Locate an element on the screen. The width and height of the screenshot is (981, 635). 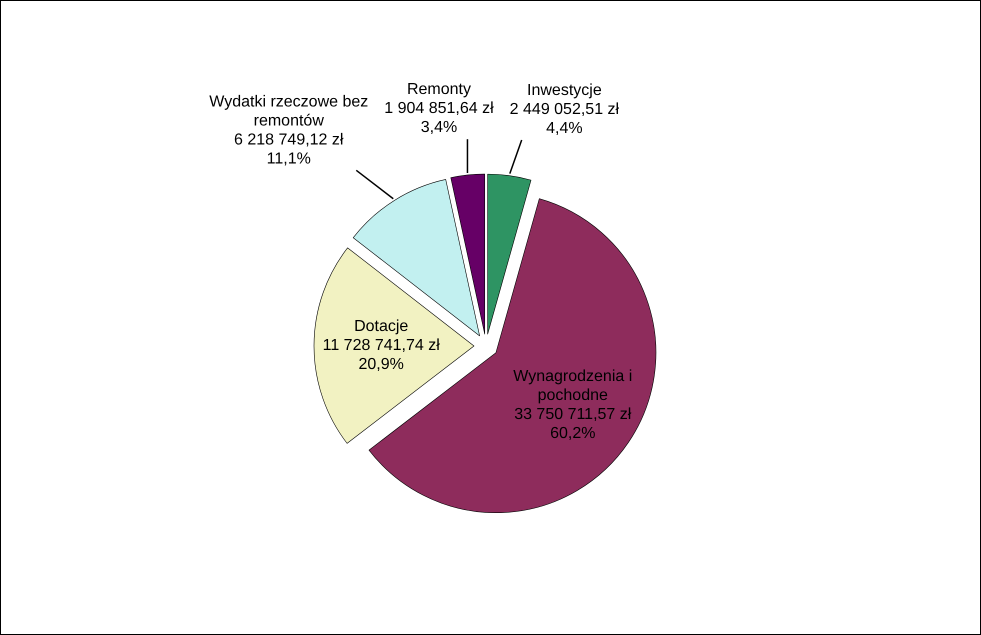
data-label: 6 218 749,12 zł 11,1% is located at coordinates (289, 149).